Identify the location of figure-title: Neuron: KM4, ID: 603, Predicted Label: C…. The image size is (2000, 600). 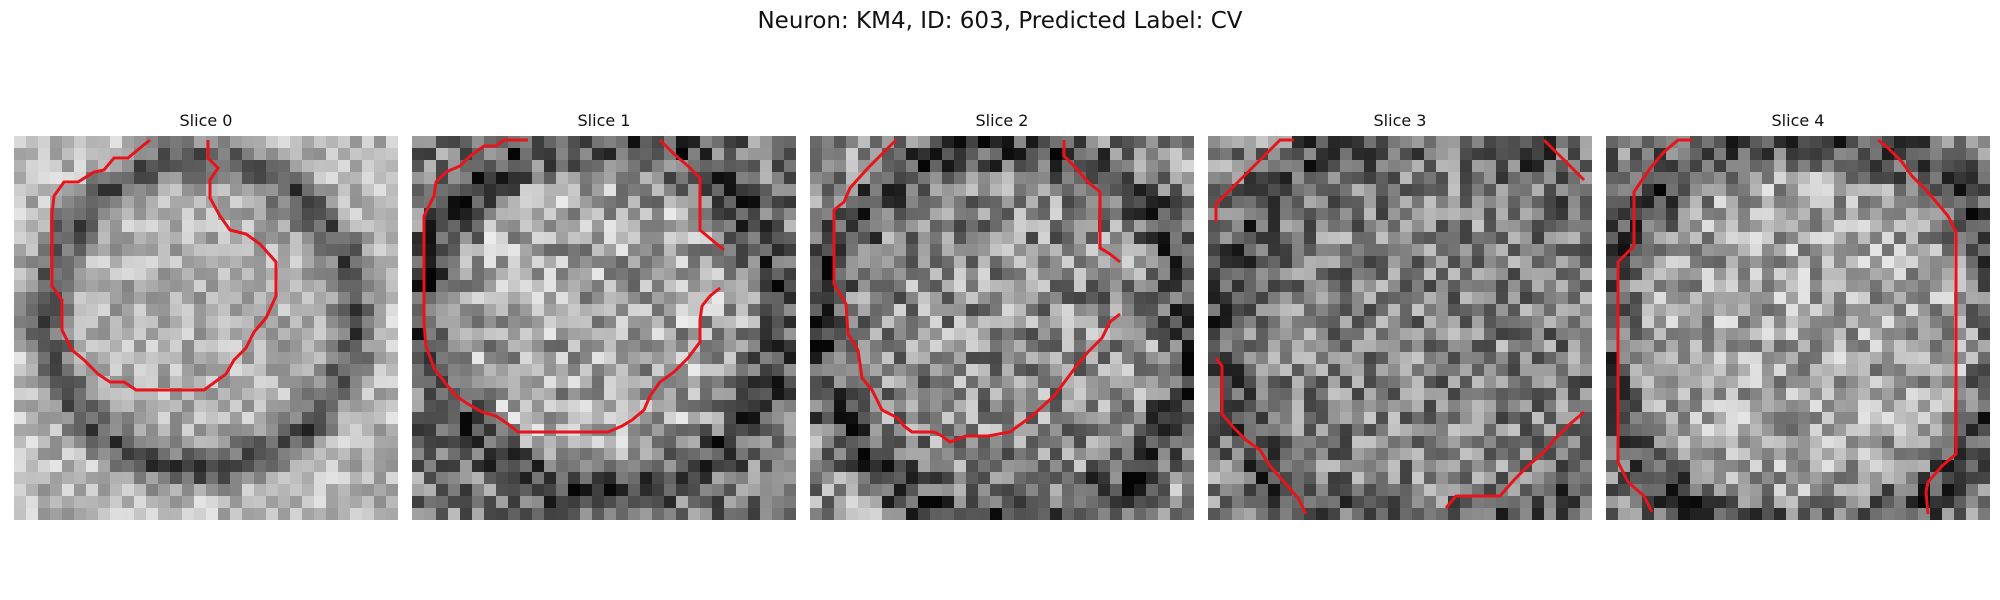
(1000, 21).